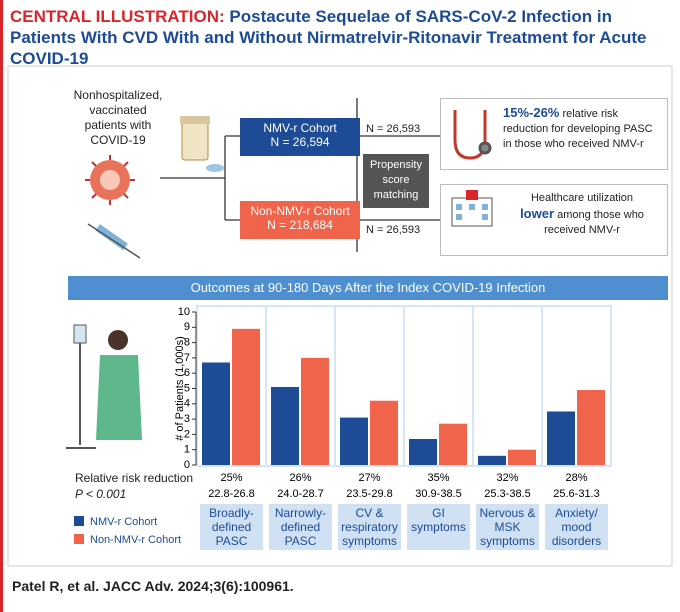  What do you see at coordinates (114, 241) in the screenshot?
I see `syringe-icon` at bounding box center [114, 241].